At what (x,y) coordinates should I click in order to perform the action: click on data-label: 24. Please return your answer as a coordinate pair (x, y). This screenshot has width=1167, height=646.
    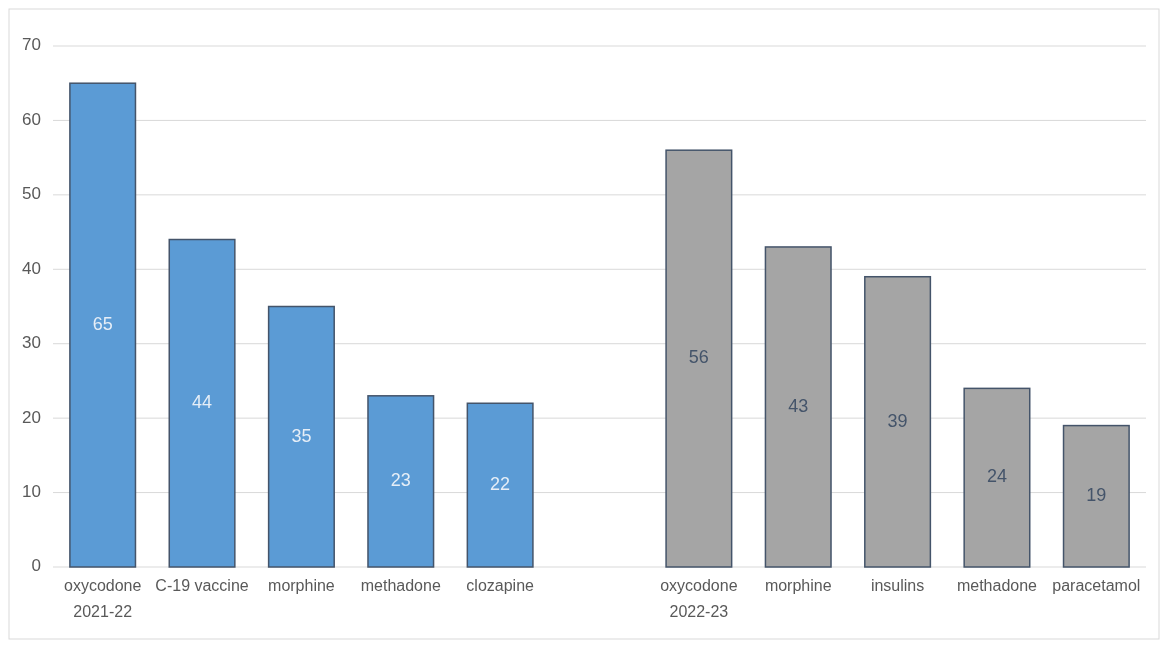
    Looking at the image, I should click on (996, 476).